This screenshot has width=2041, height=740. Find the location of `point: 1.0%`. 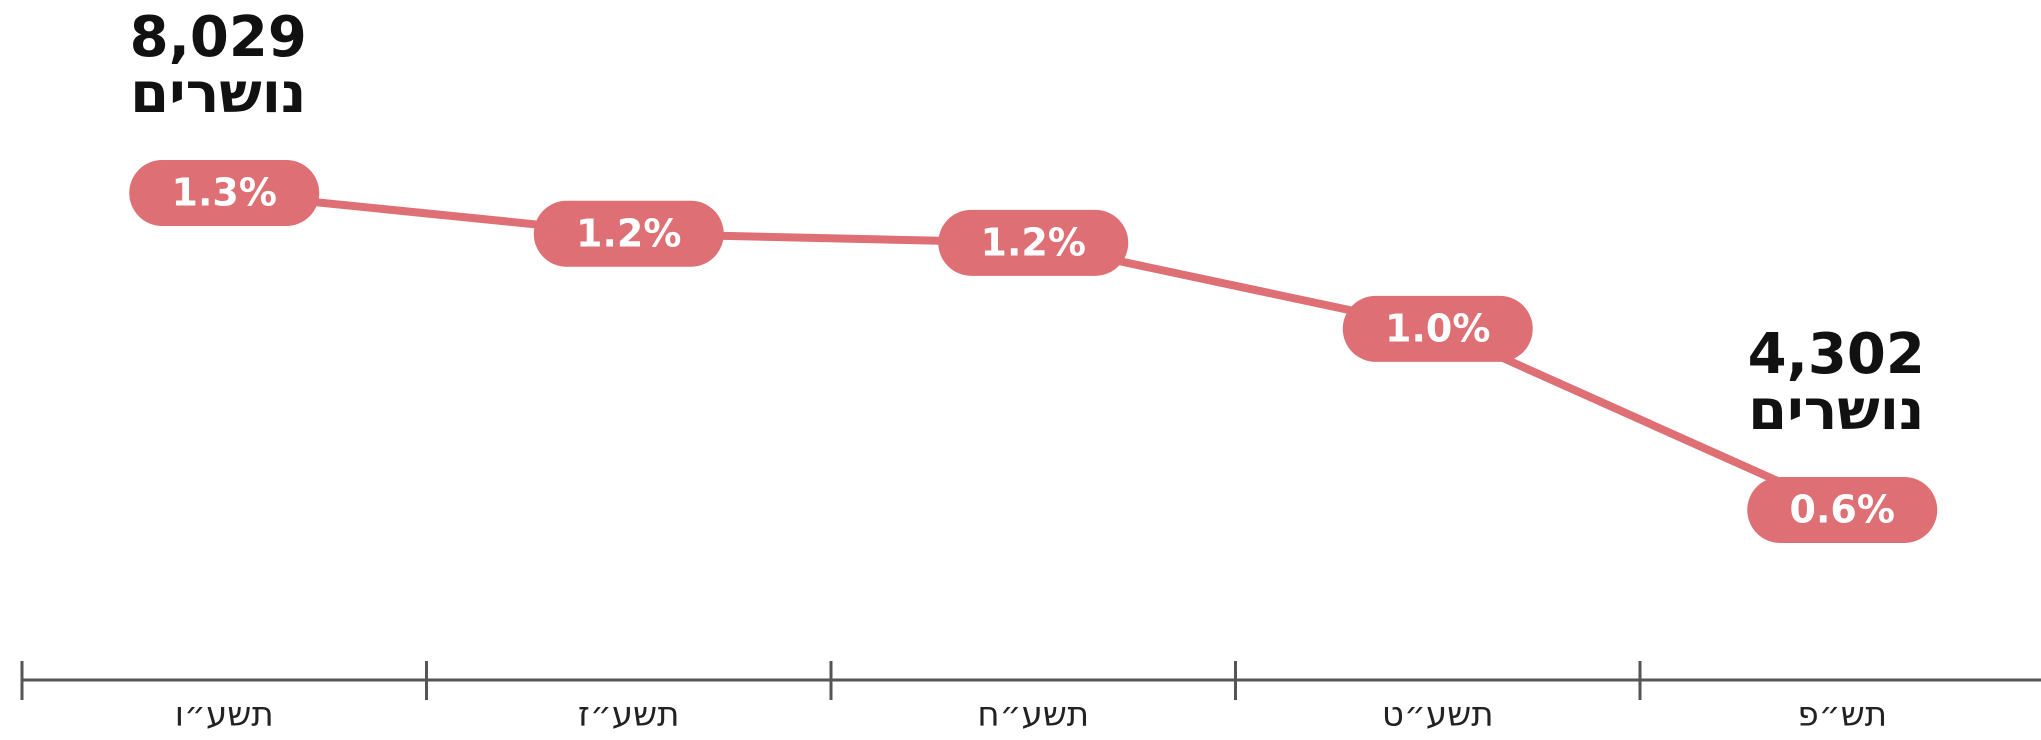

point: 1.0% is located at coordinates (1437, 328).